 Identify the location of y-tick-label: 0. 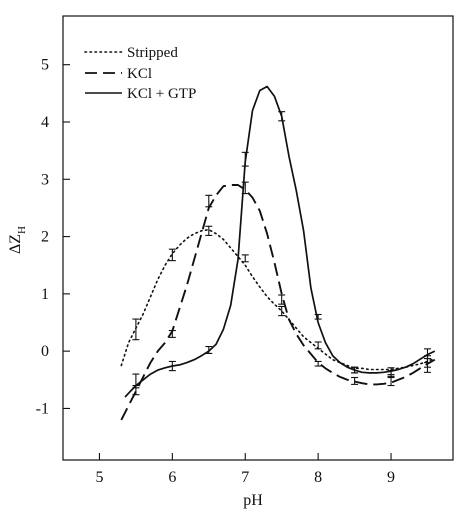
(45, 351).